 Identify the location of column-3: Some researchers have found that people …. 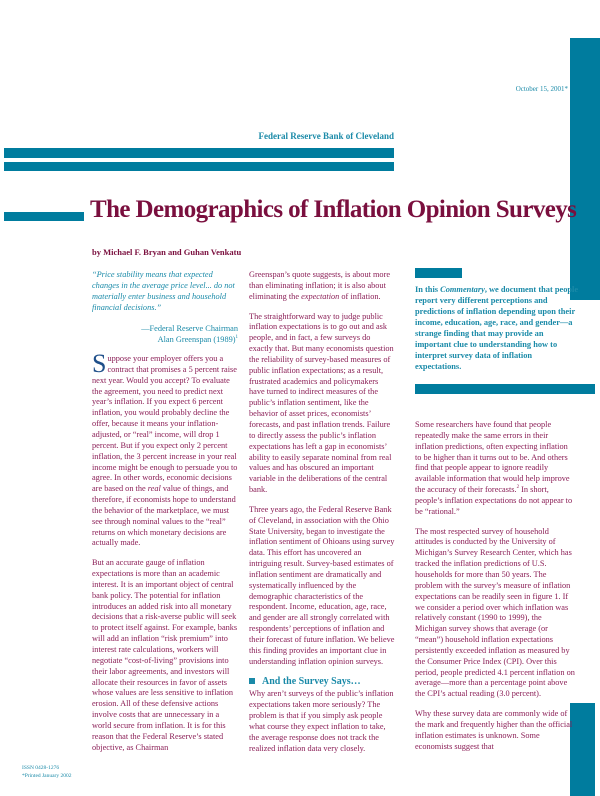
(495, 590).